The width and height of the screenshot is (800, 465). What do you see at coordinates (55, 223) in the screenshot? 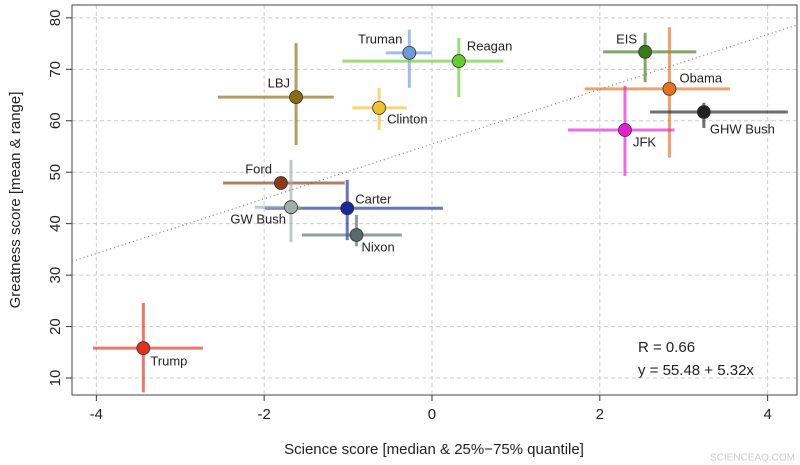
I see `y-tick-label: 40` at bounding box center [55, 223].